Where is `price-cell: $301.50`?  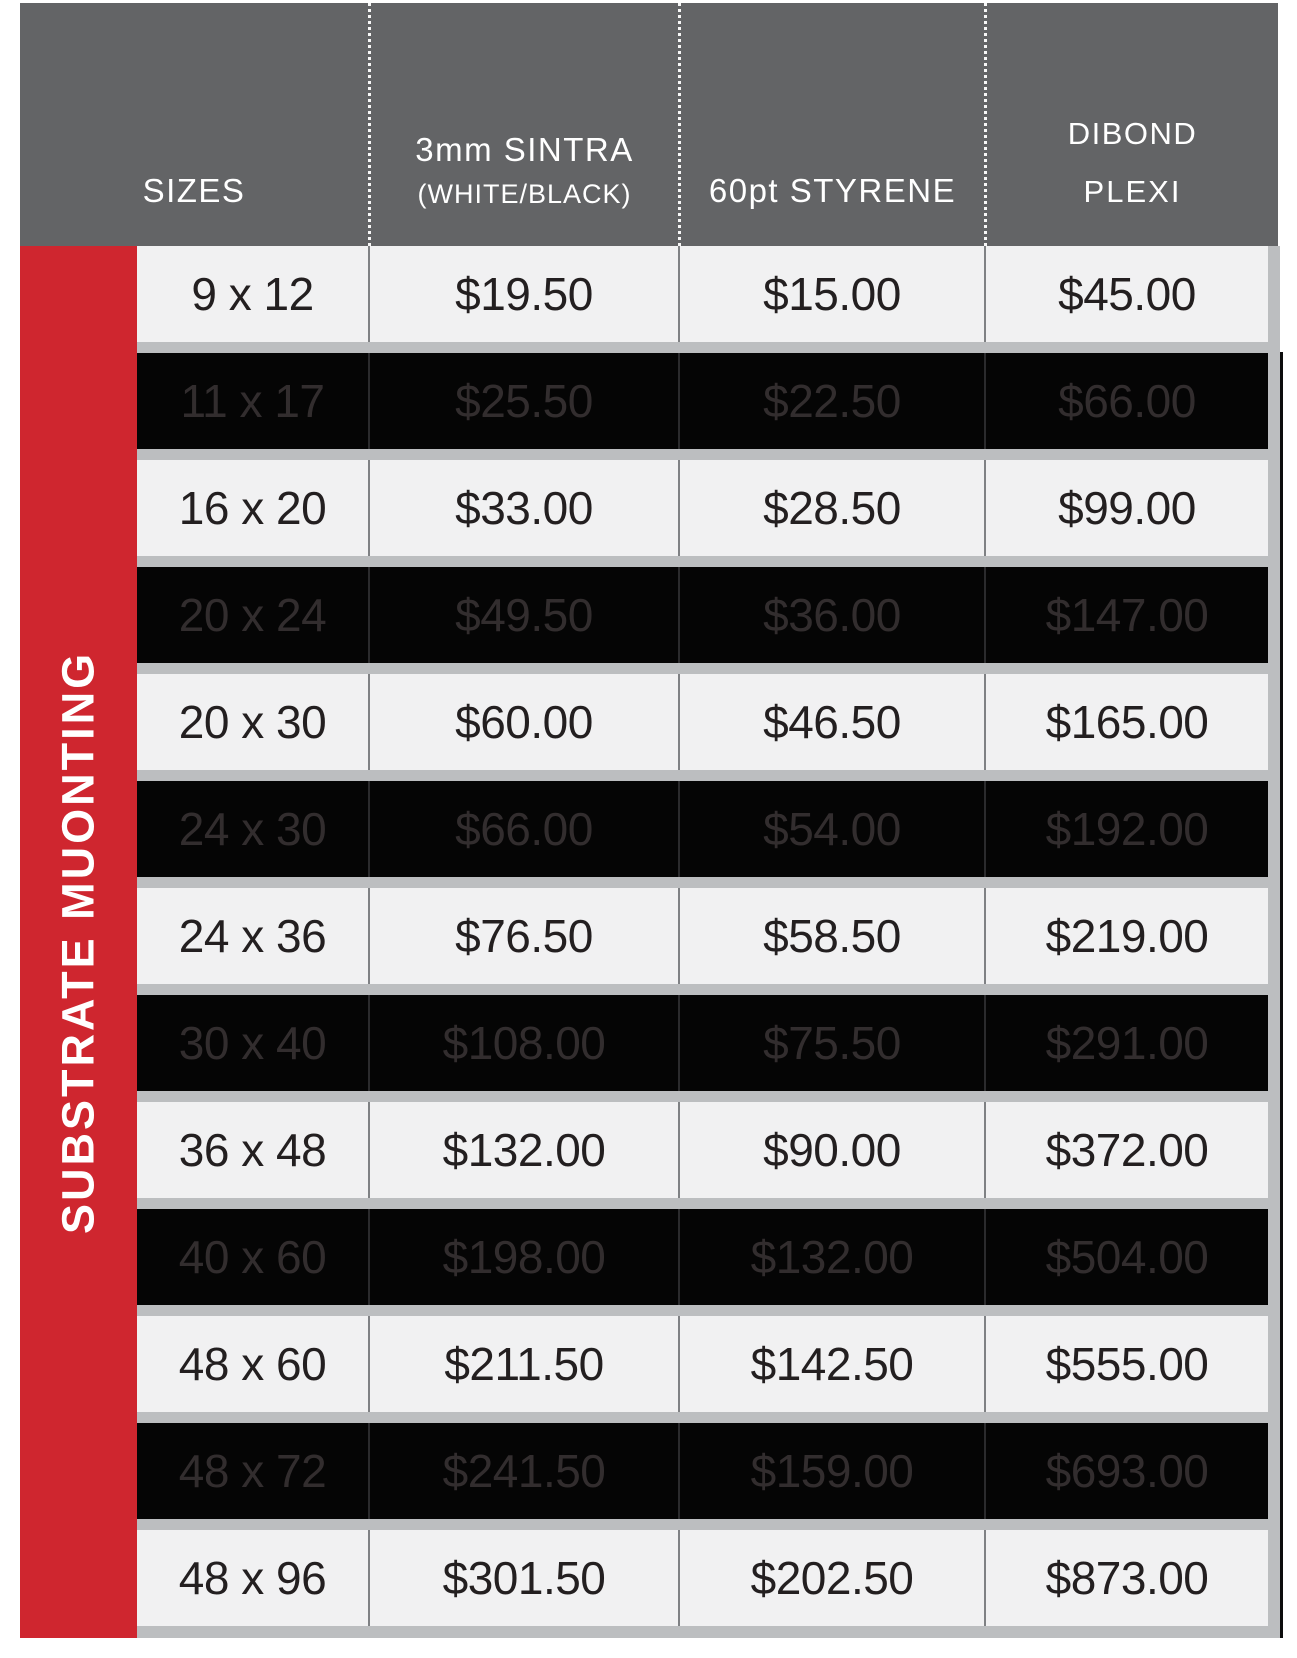 price-cell: $301.50 is located at coordinates (523, 1578).